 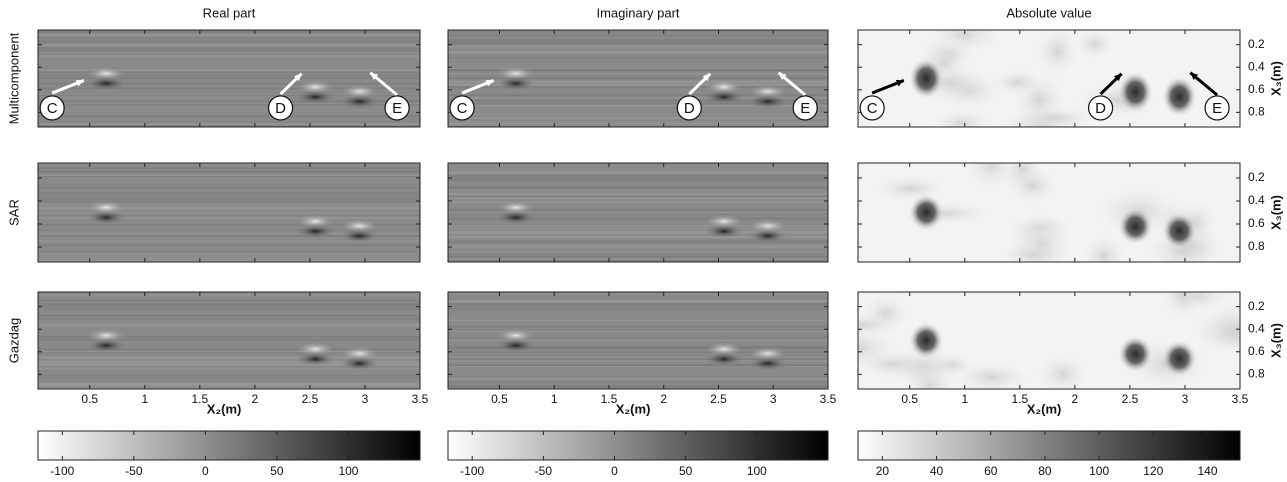 I want to click on row-label: SAR, so click(x=13, y=212).